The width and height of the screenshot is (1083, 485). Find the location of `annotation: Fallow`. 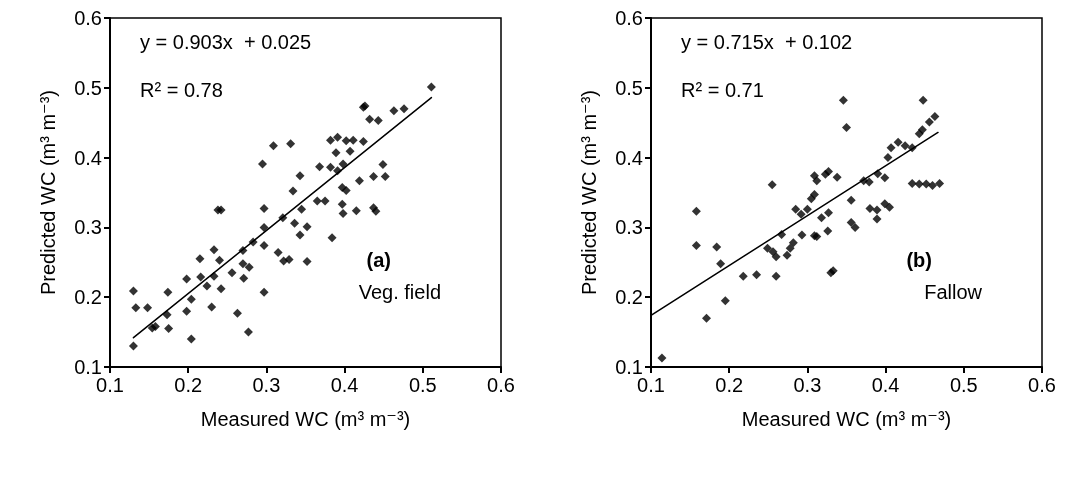

annotation: Fallow is located at coordinates (953, 292).